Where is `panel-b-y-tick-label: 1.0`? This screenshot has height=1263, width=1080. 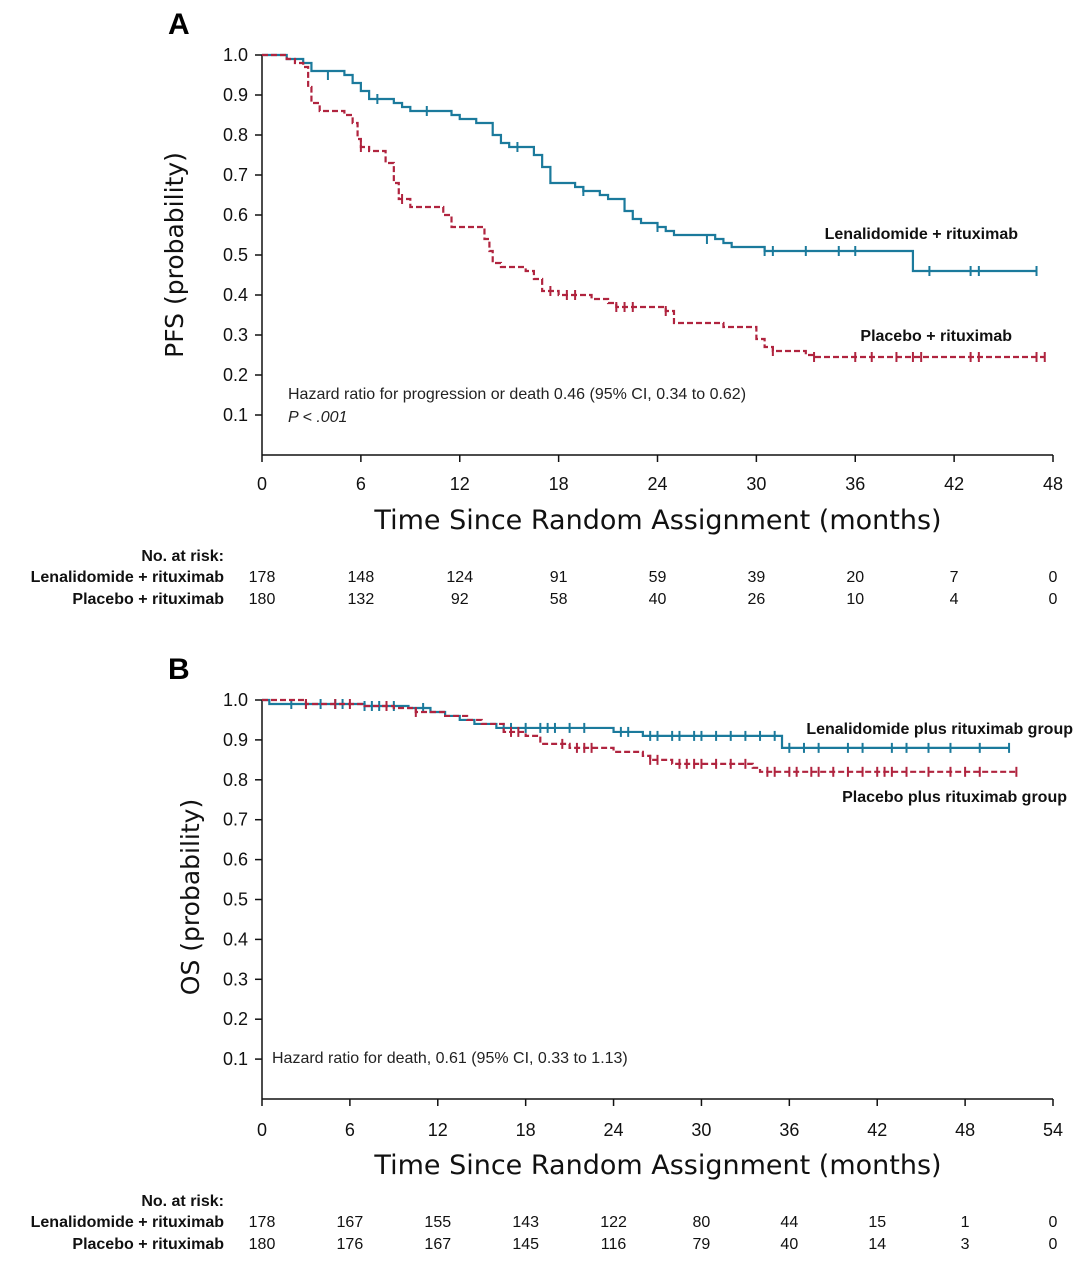
panel-b-y-tick-label: 1.0 is located at coordinates (235, 700).